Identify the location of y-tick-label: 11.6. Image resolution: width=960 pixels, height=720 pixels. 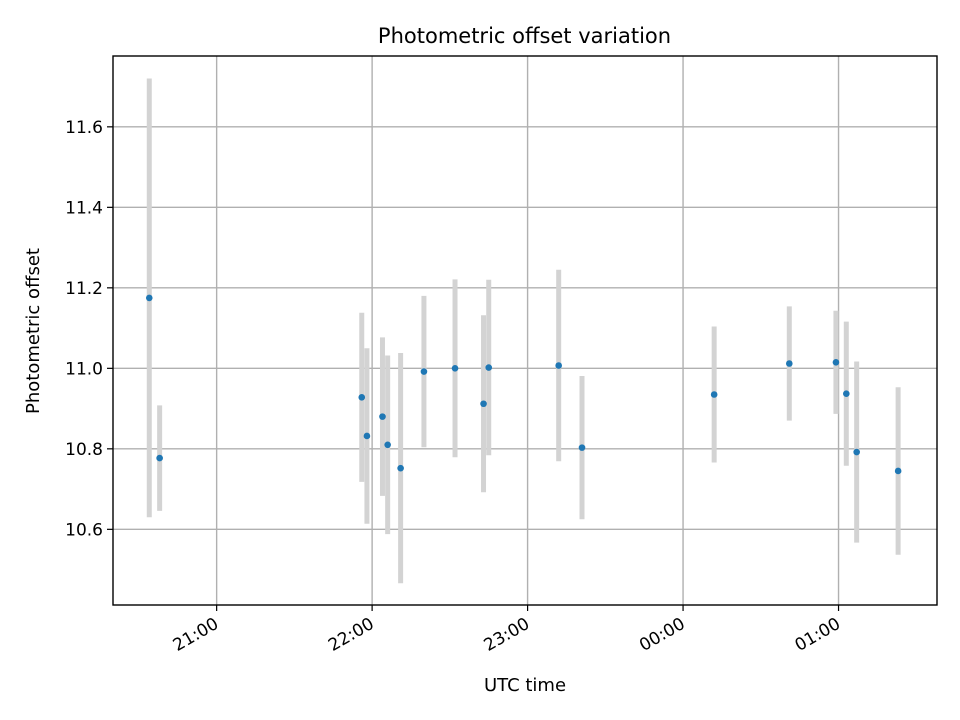
(84, 128).